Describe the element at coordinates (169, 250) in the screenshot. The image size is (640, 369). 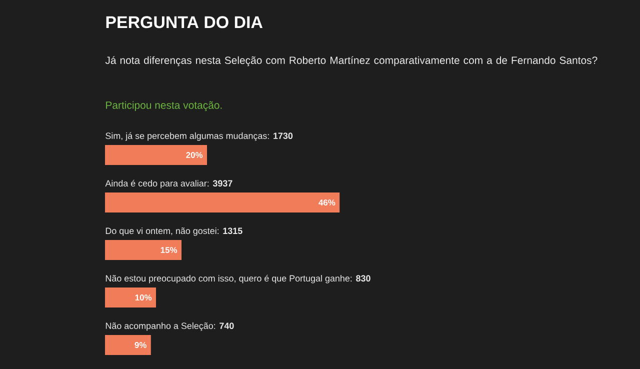
I see `data-label: 15%` at that location.